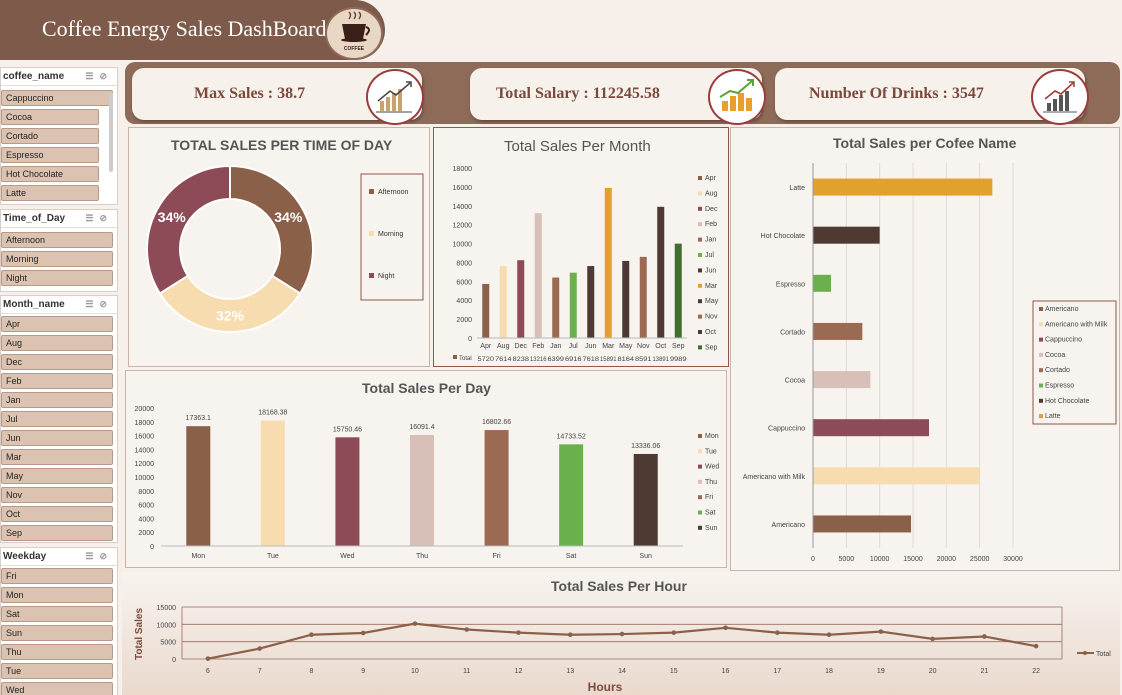  Describe the element at coordinates (57, 688) in the screenshot. I see `slicer-item-wed: Wed` at that location.